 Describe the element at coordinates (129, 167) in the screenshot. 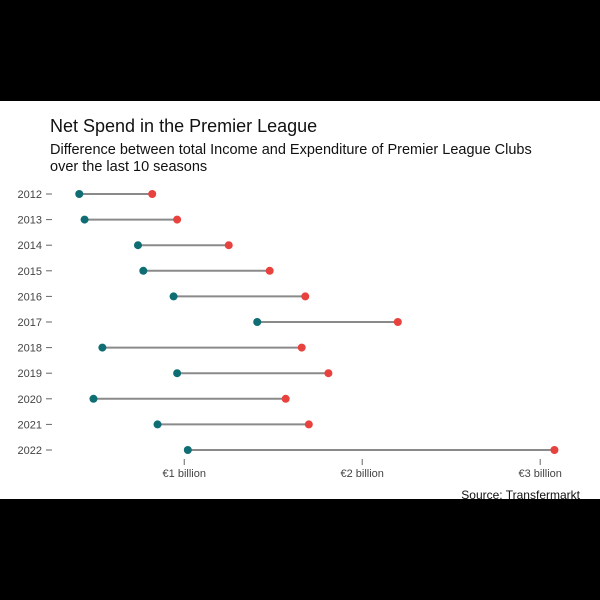

I see `subtitle-line-2: over the last 10 seasons` at that location.